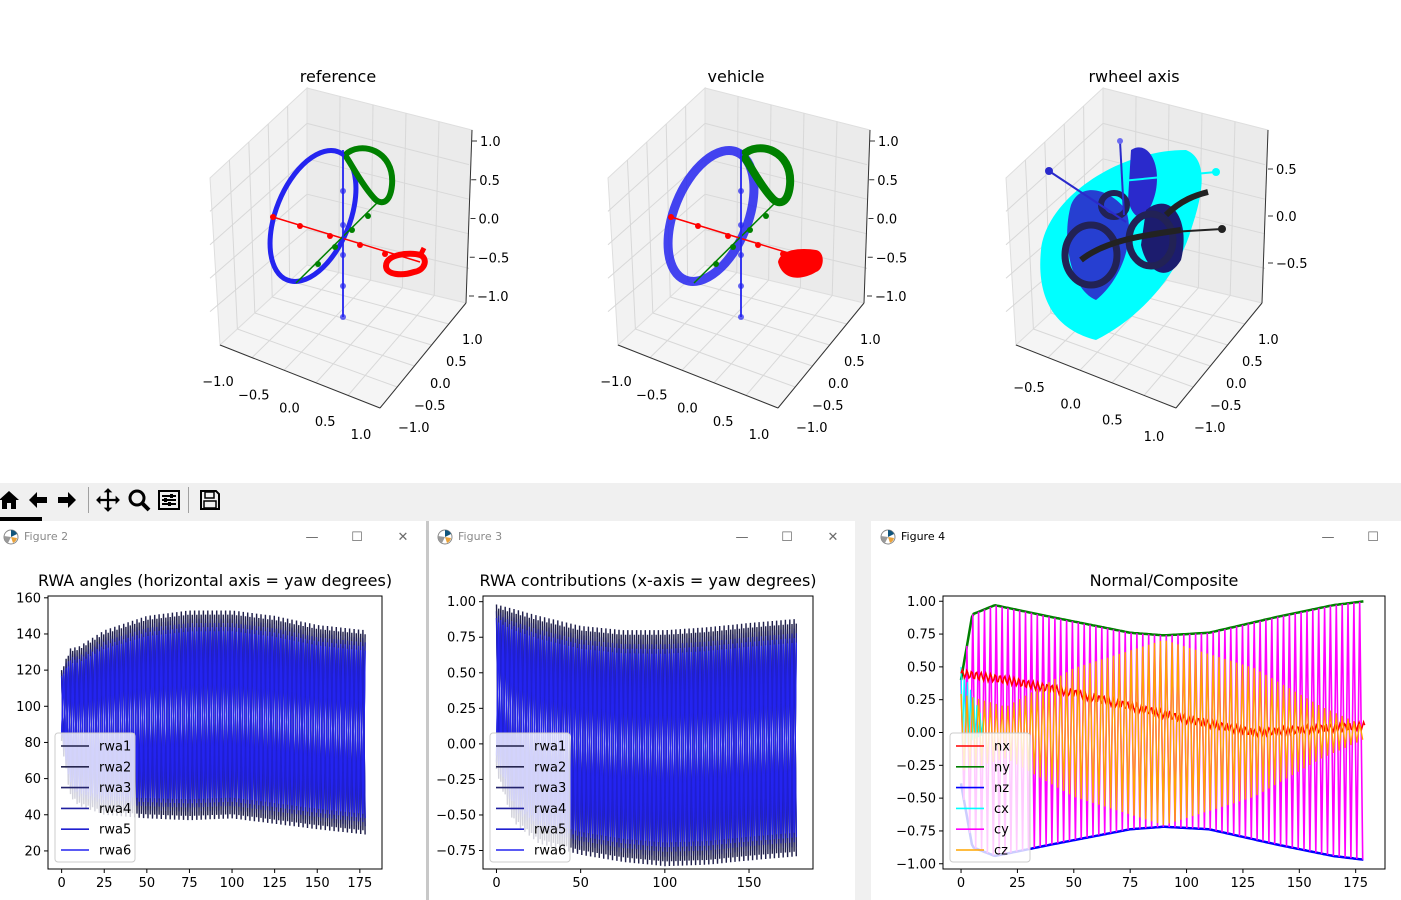 The image size is (1401, 900). I want to click on y-tick-label: −1.0, so click(812, 428).